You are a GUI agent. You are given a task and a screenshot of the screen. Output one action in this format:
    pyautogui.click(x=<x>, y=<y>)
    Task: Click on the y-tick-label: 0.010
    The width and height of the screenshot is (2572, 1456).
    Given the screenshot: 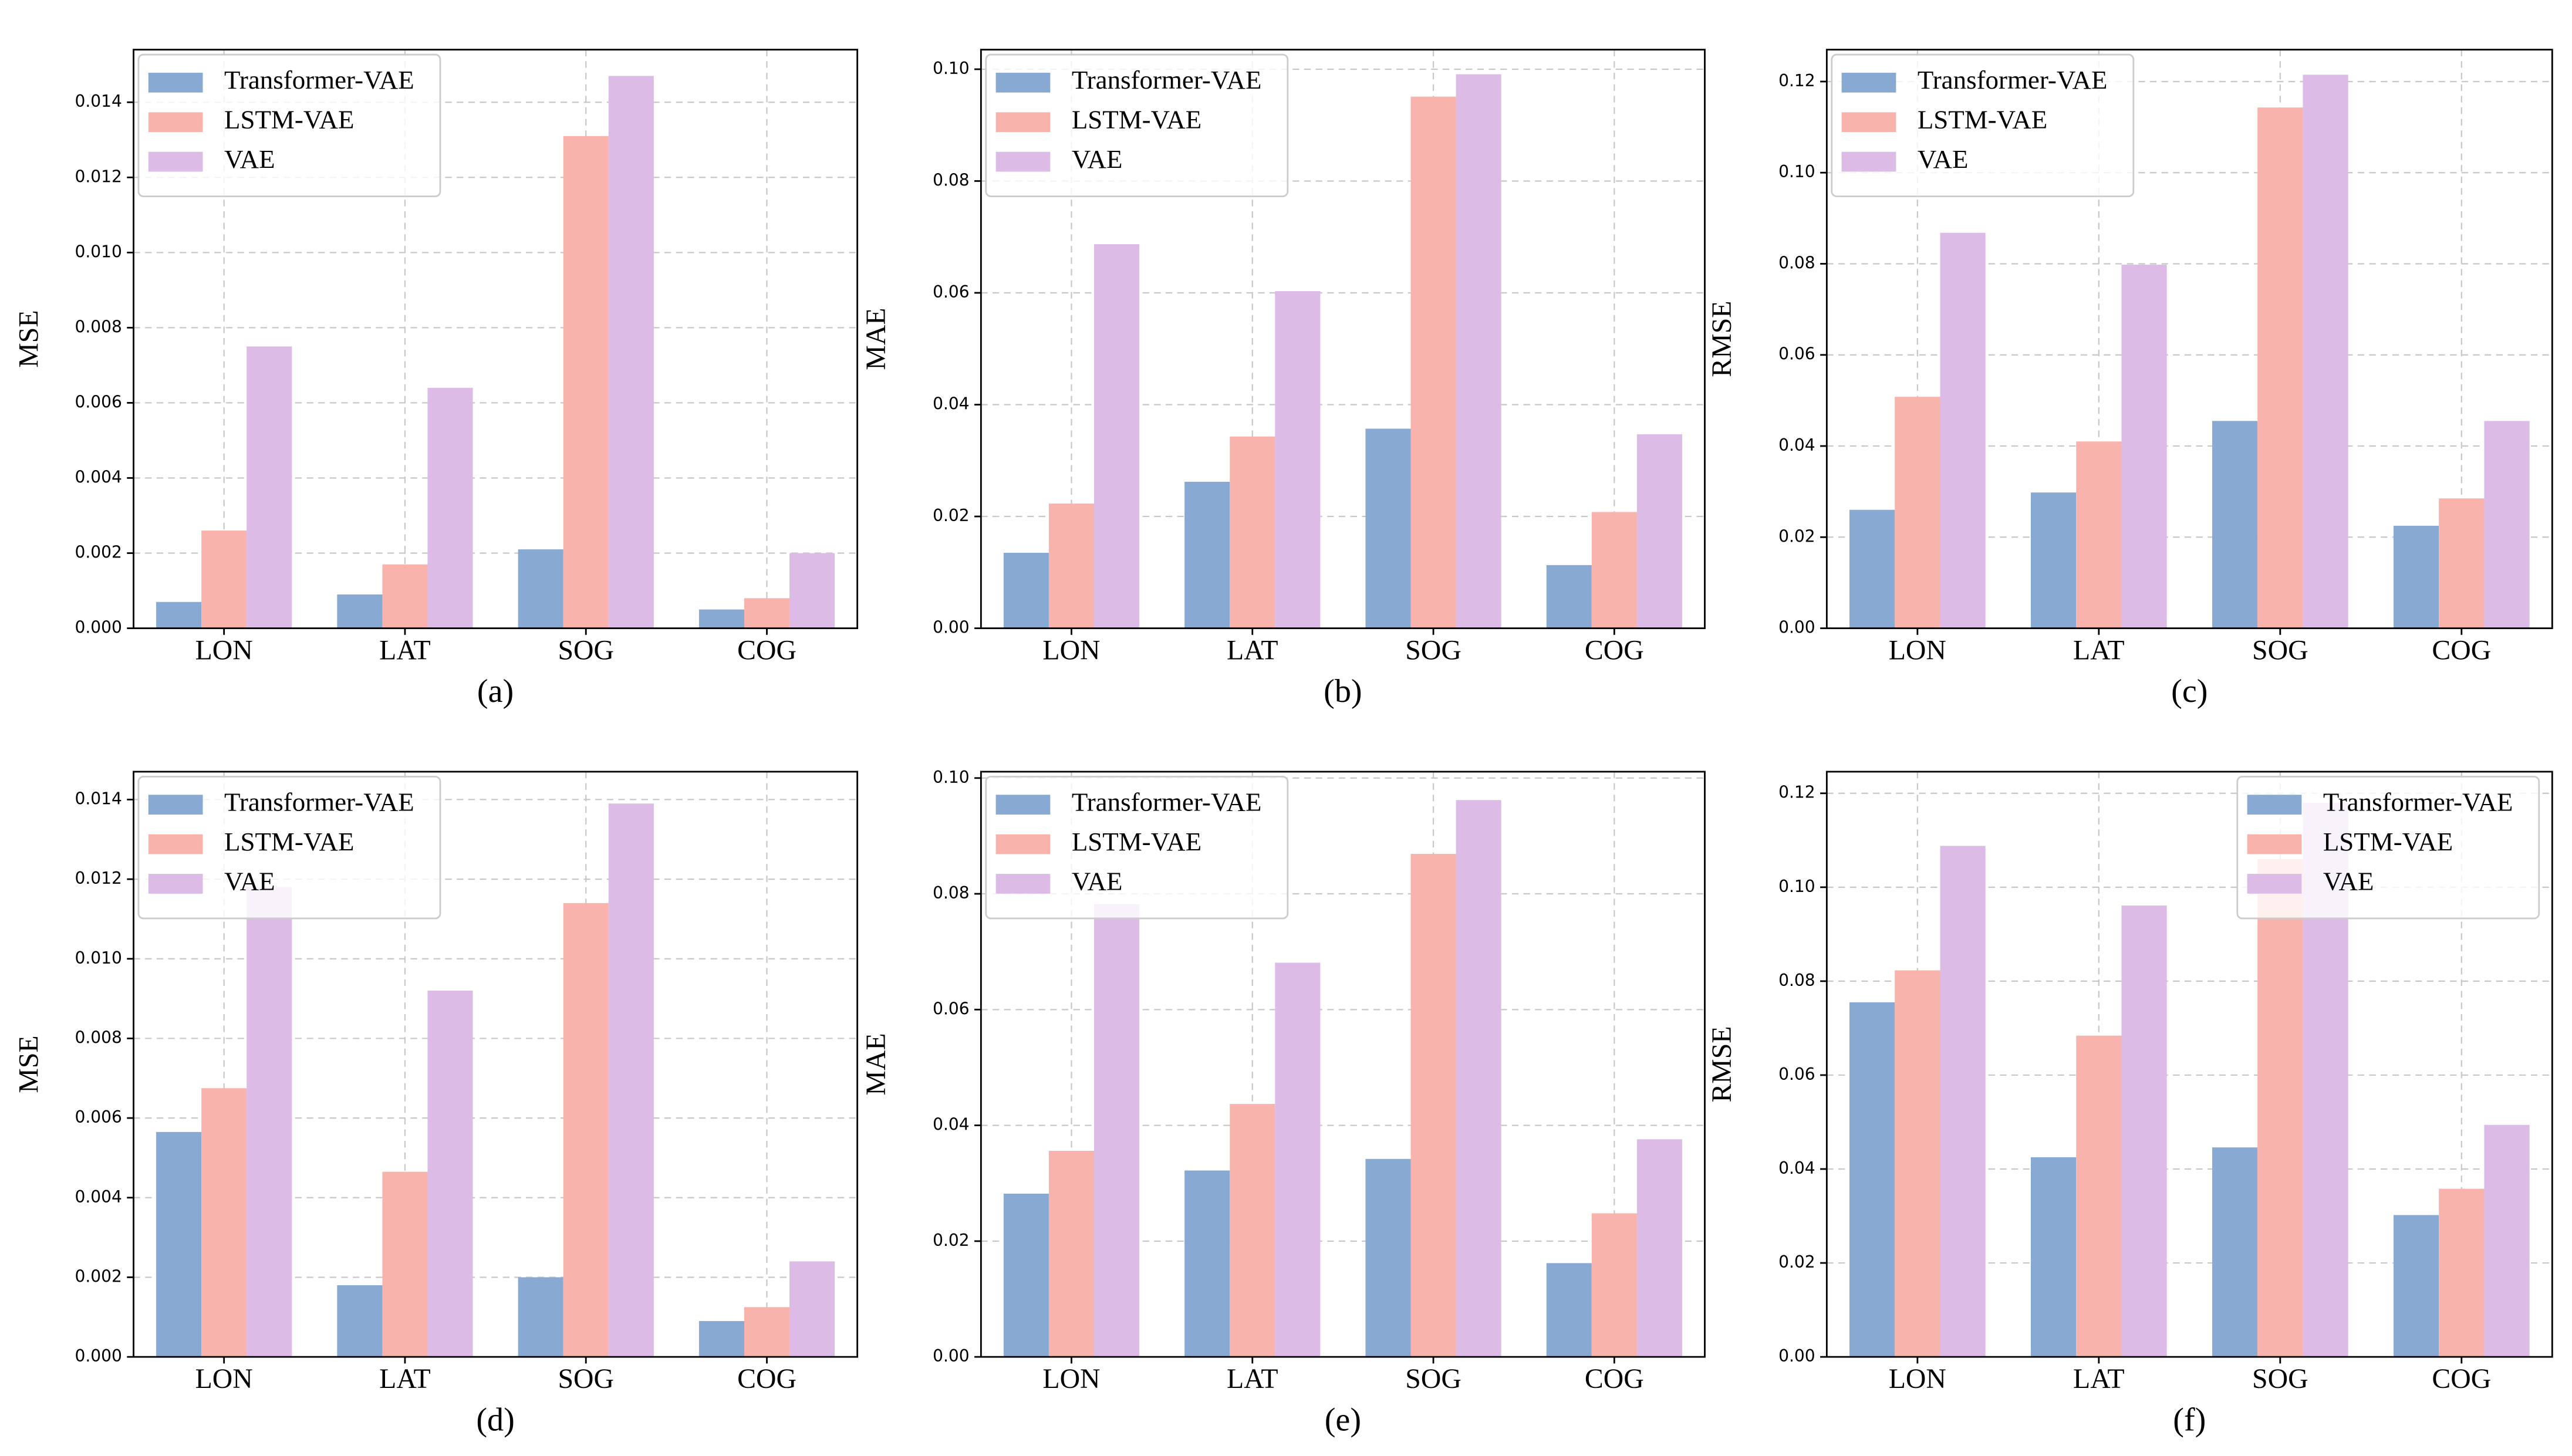 What is the action you would take?
    pyautogui.click(x=98, y=251)
    